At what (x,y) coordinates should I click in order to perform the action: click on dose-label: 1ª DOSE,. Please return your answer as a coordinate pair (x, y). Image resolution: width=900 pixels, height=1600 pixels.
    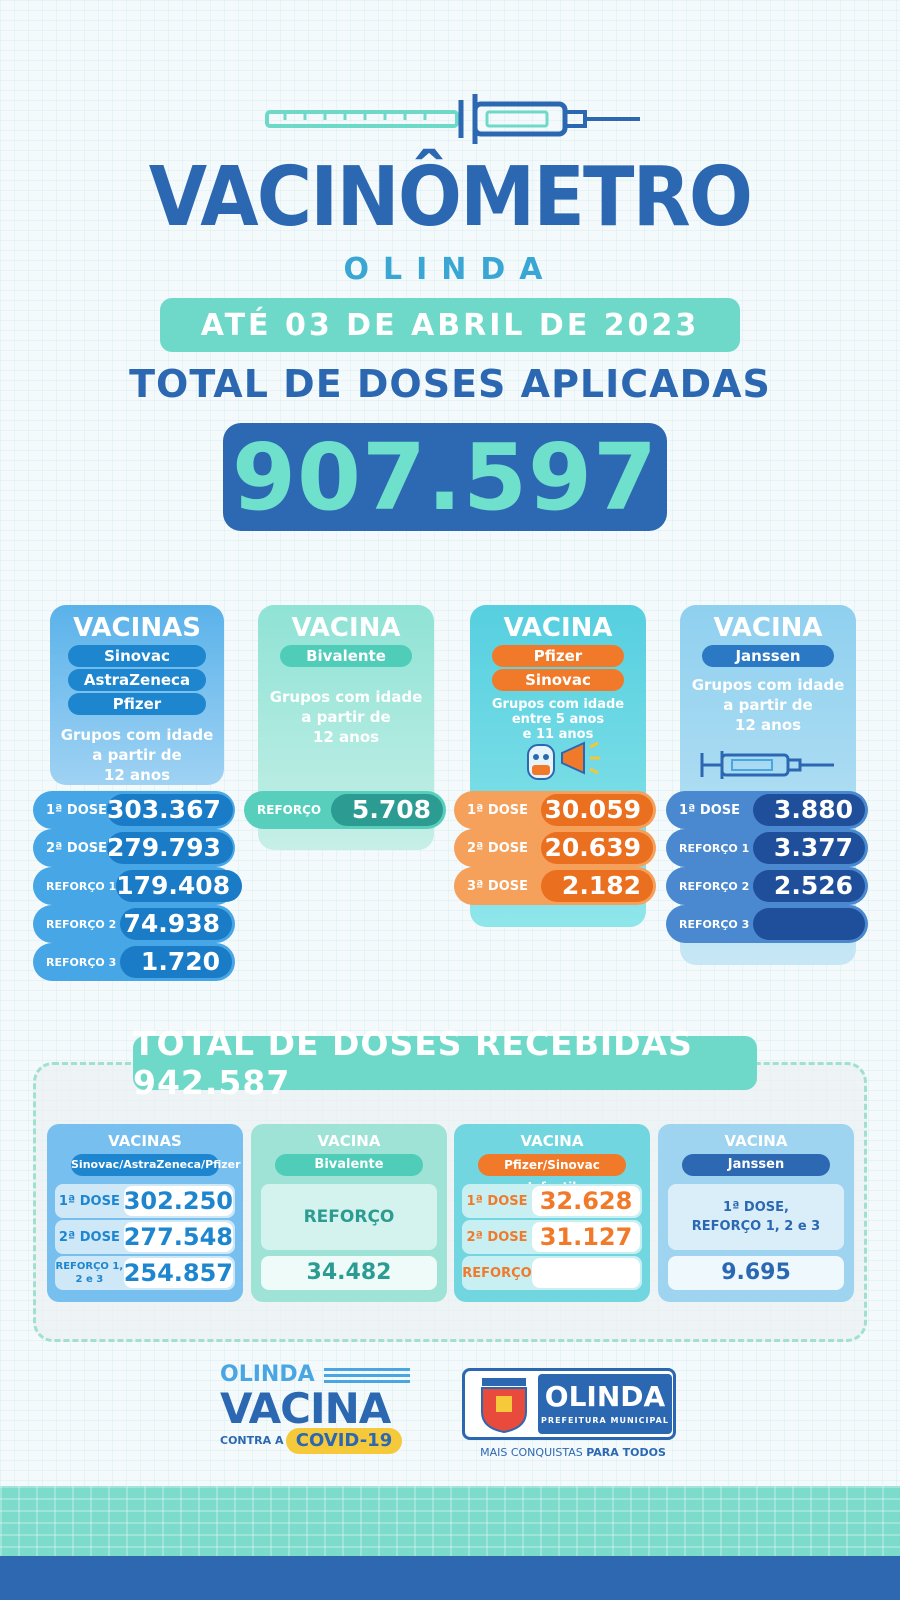
    Looking at the image, I should click on (756, 1207).